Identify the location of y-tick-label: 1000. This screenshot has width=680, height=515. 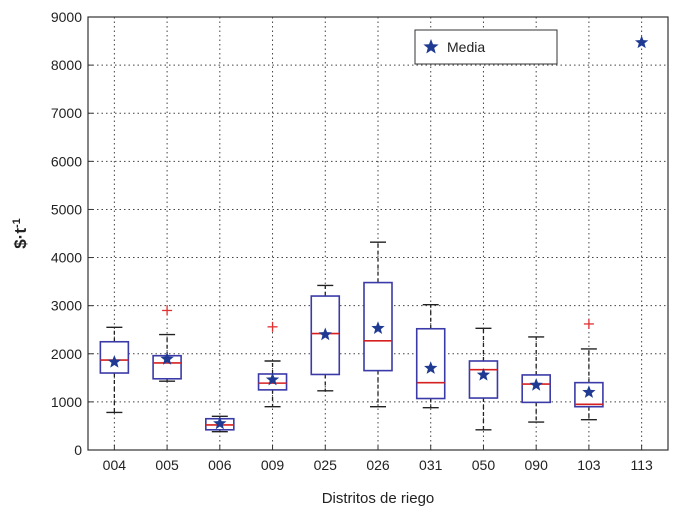
(66, 402).